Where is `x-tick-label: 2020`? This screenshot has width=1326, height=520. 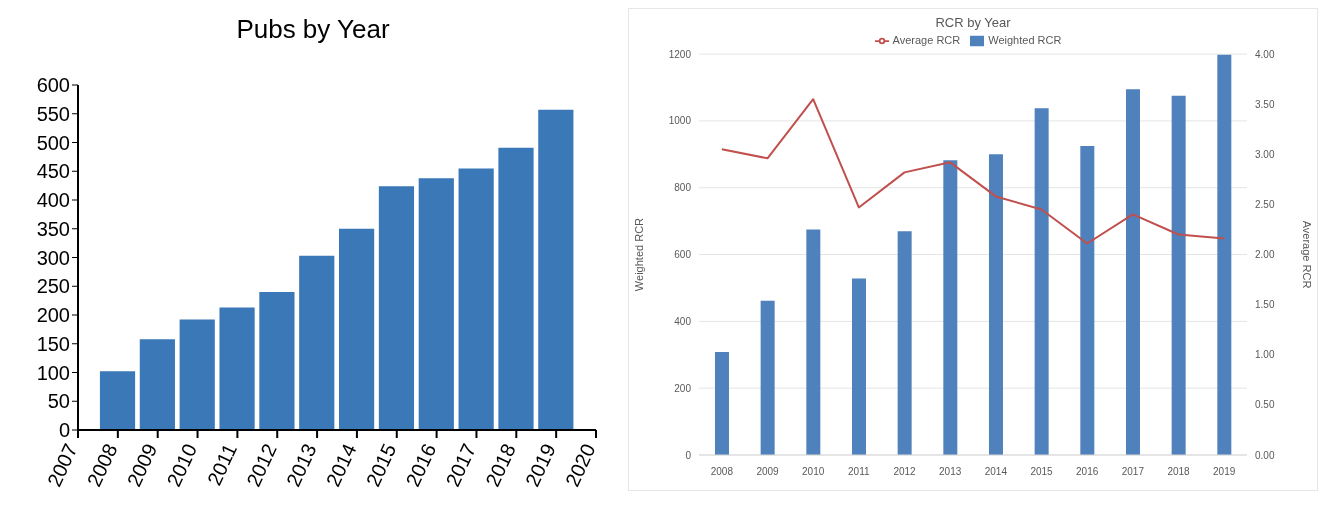 x-tick-label: 2020 is located at coordinates (580, 465).